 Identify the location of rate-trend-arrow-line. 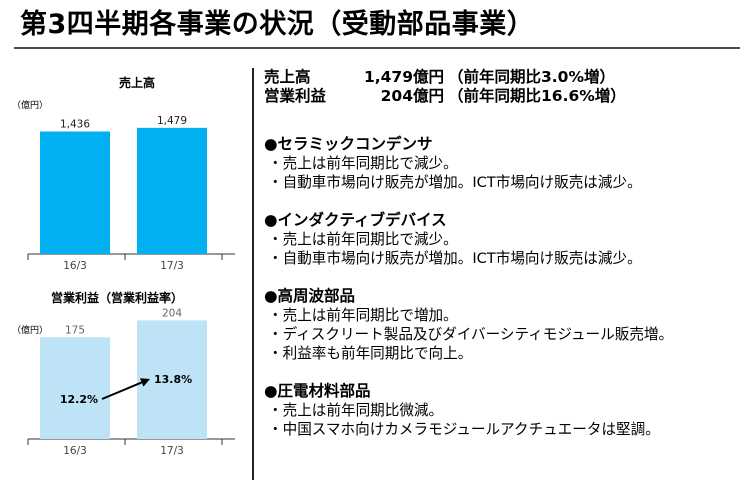
(122, 390).